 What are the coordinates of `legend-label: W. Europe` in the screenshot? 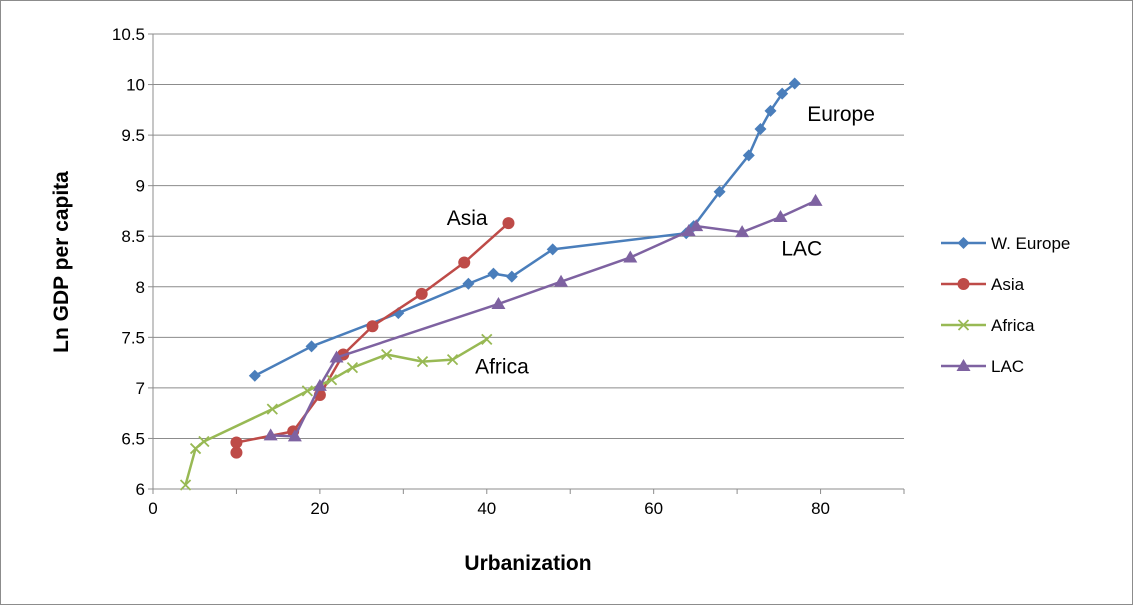 It's located at (1030, 243).